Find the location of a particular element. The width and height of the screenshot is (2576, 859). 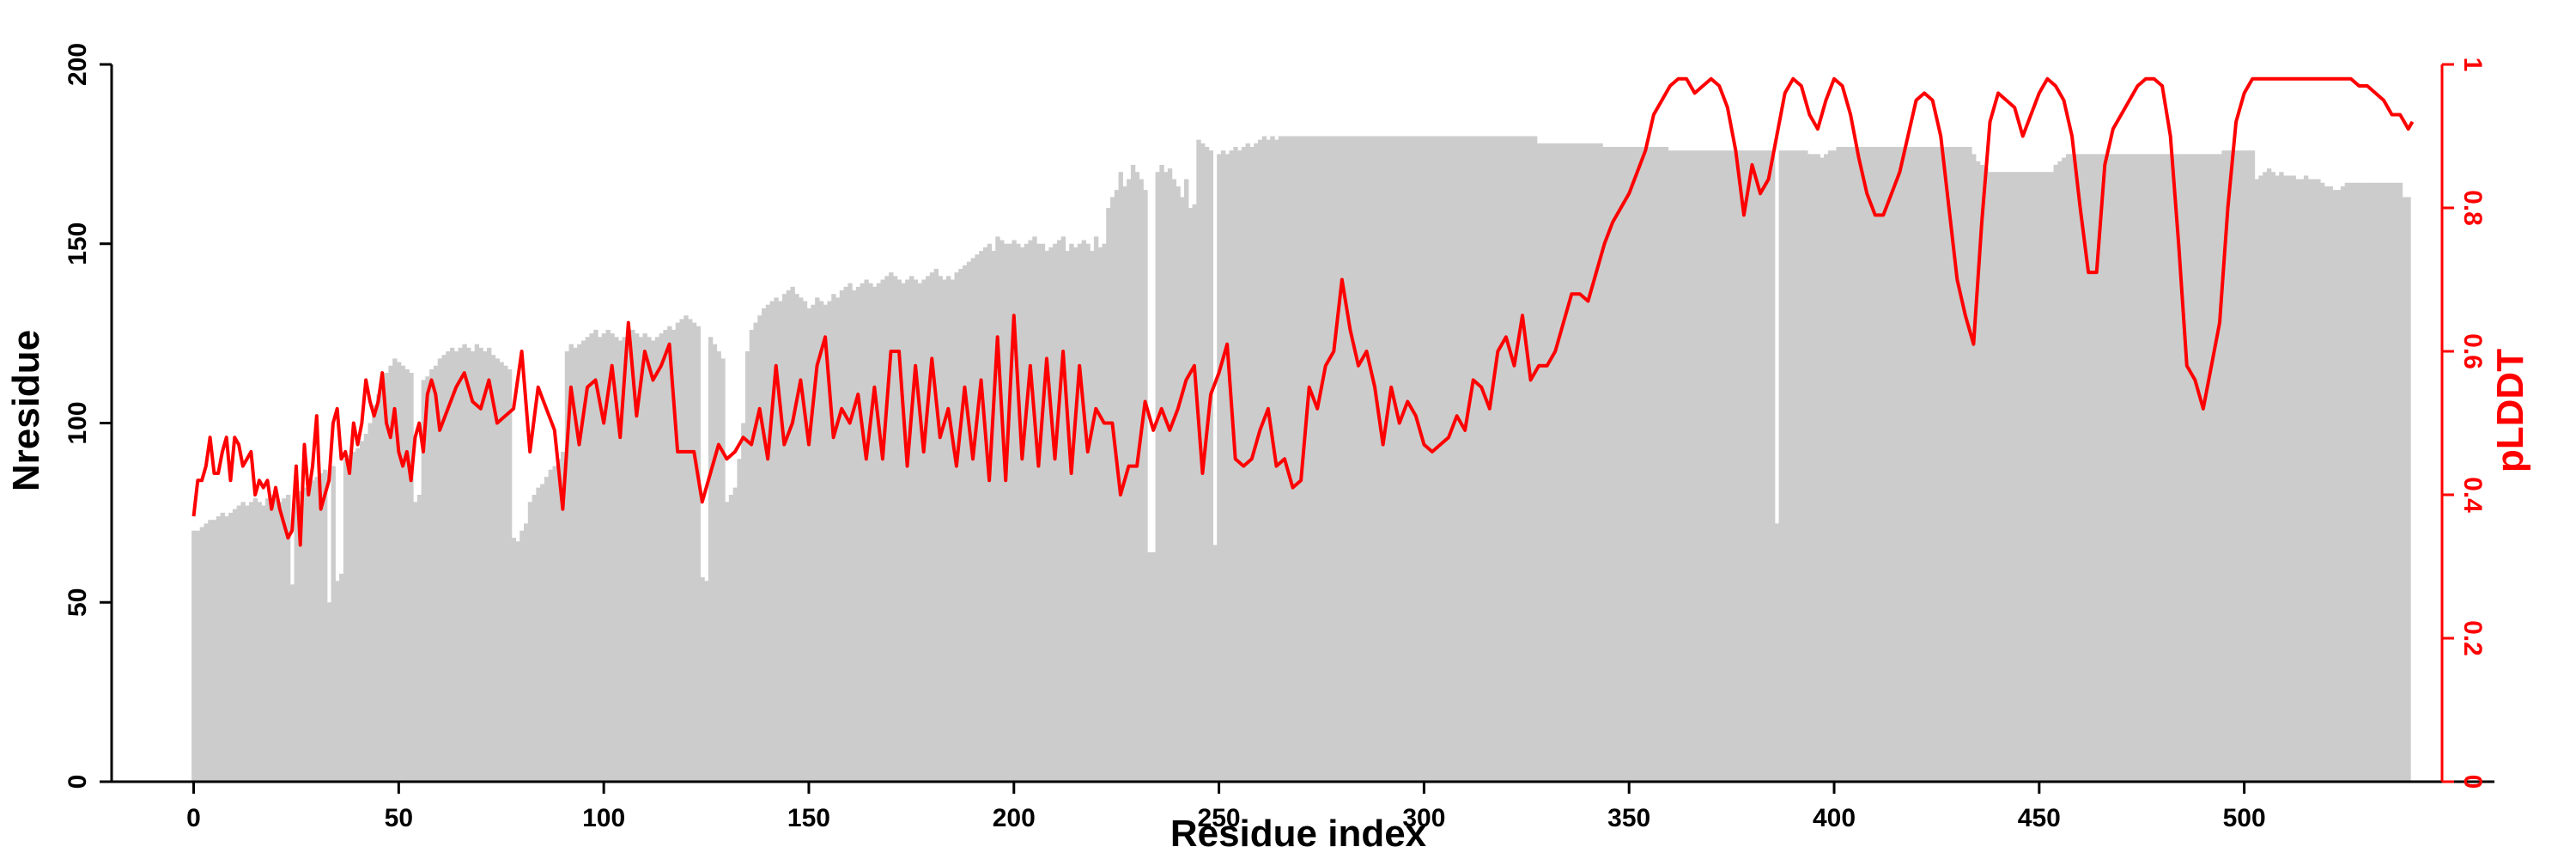

y-tick-label-right: 1 is located at coordinates (2472, 65).